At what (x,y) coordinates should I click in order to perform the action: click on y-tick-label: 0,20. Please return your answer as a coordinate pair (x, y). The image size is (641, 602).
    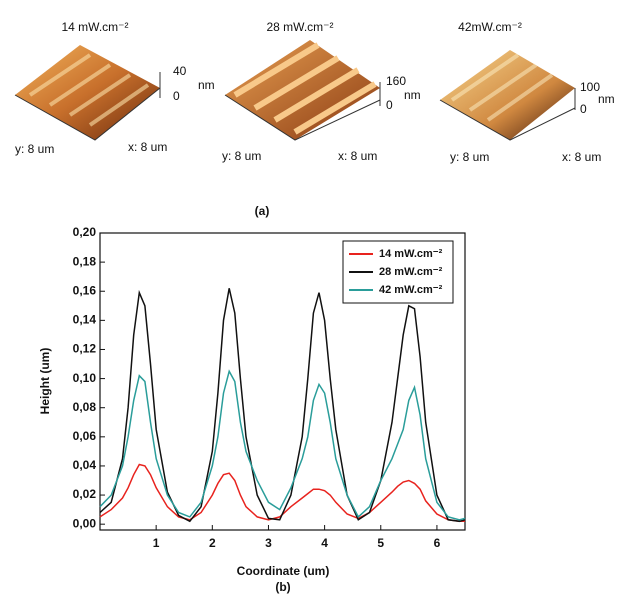
    Looking at the image, I should click on (85, 232).